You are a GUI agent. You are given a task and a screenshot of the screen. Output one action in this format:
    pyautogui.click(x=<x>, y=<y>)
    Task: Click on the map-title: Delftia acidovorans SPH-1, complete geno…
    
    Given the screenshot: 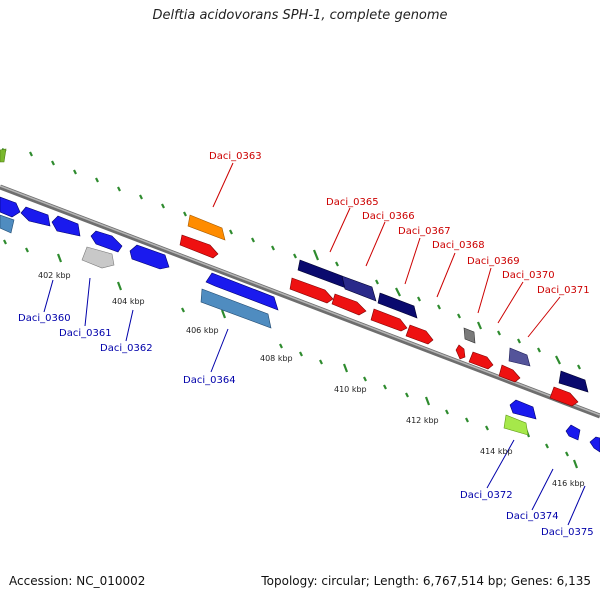 What is the action you would take?
    pyautogui.click(x=300, y=15)
    